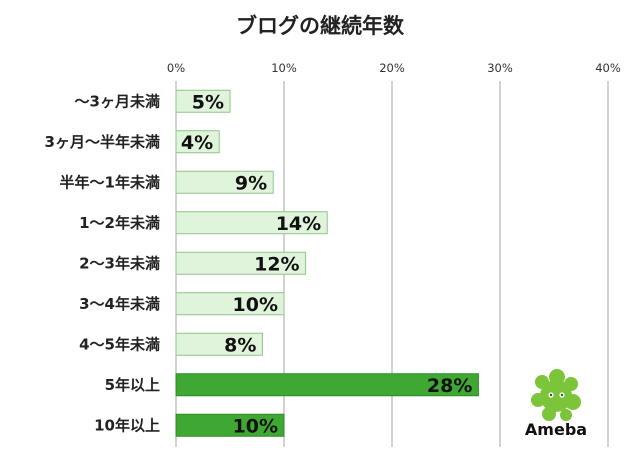  I want to click on ameba-mascot-icon, so click(556, 395).